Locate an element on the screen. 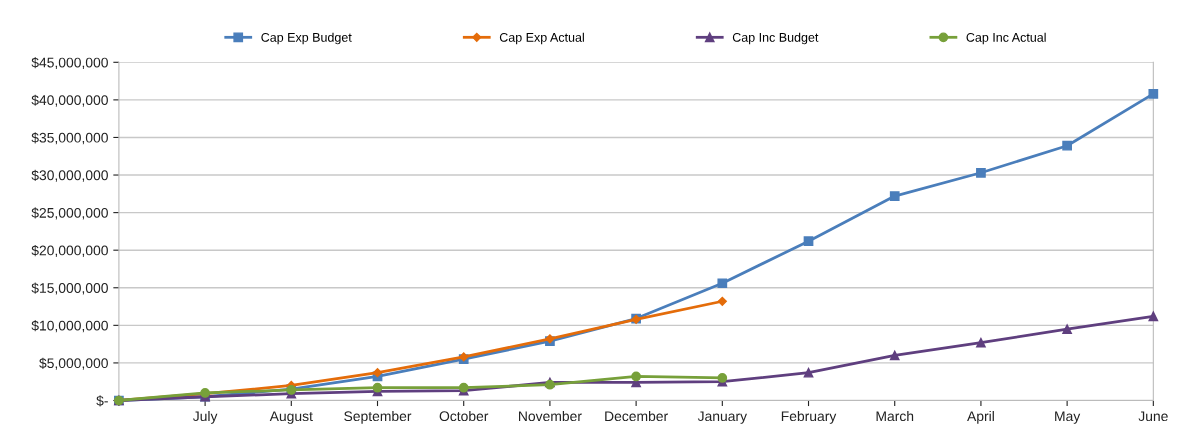  x-tick-label: July is located at coordinates (205, 417).